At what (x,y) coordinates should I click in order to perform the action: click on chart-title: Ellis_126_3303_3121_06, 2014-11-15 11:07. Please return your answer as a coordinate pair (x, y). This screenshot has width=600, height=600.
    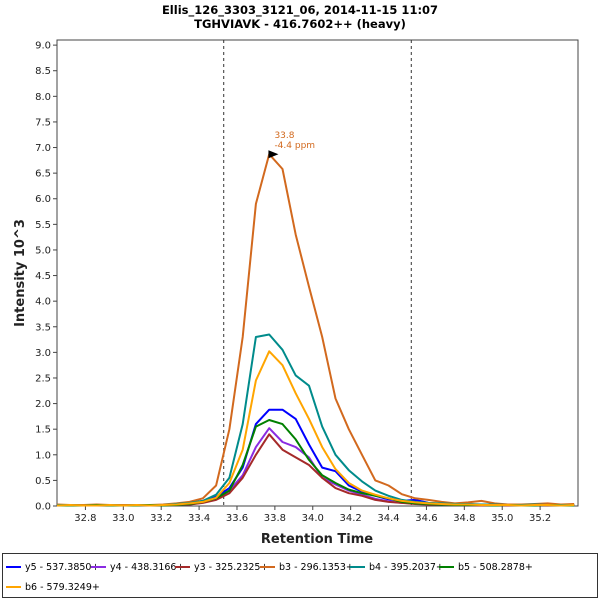
    Looking at the image, I should click on (300, 10).